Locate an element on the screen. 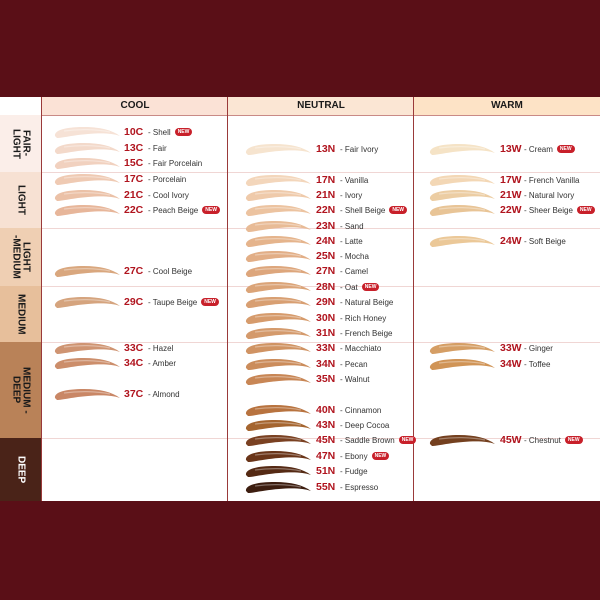 The width and height of the screenshot is (600, 600). shade-code: 17C is located at coordinates (134, 179).